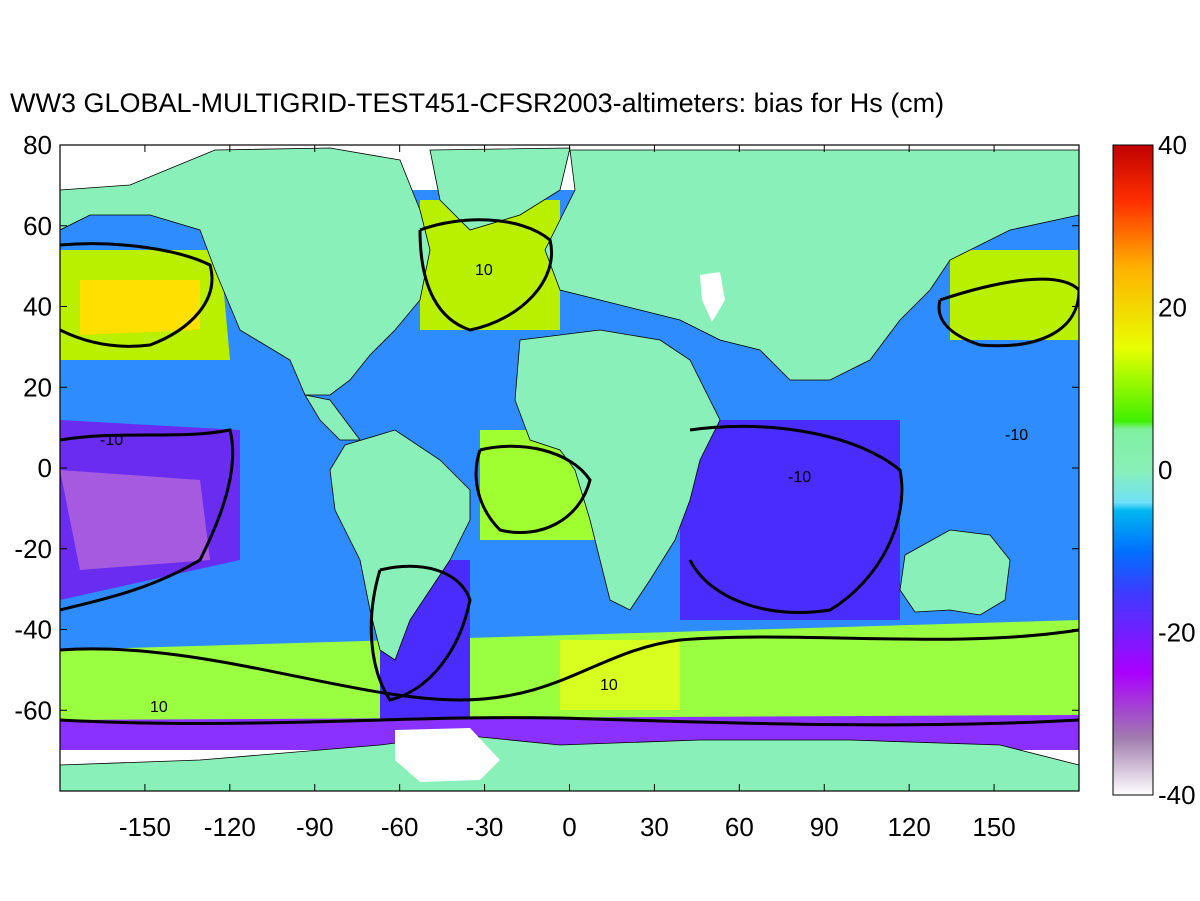 The width and height of the screenshot is (1200, 901). Describe the element at coordinates (993, 827) in the screenshot. I see `x-tick-label: 150` at that location.